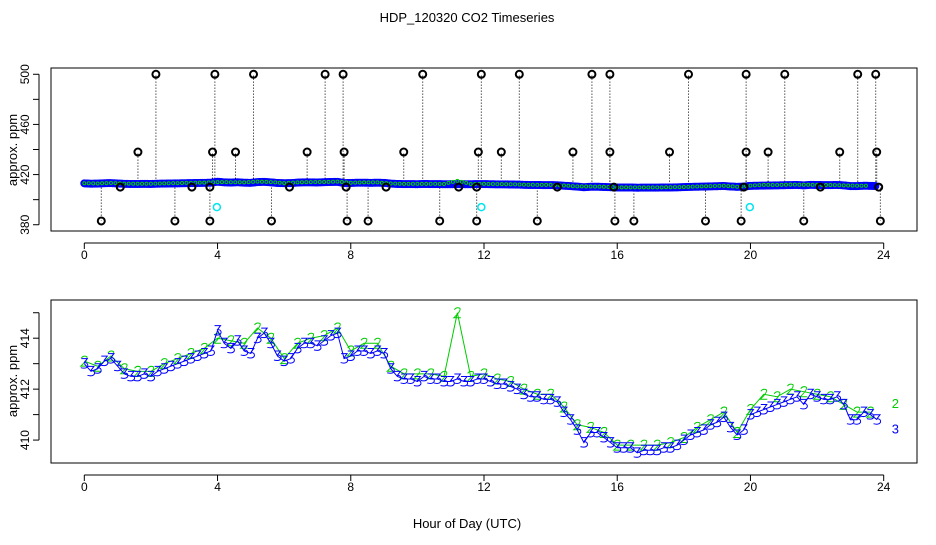 The width and height of the screenshot is (936, 545). Describe the element at coordinates (84, 487) in the screenshot. I see `bottom-x-tick-label: 0` at that location.